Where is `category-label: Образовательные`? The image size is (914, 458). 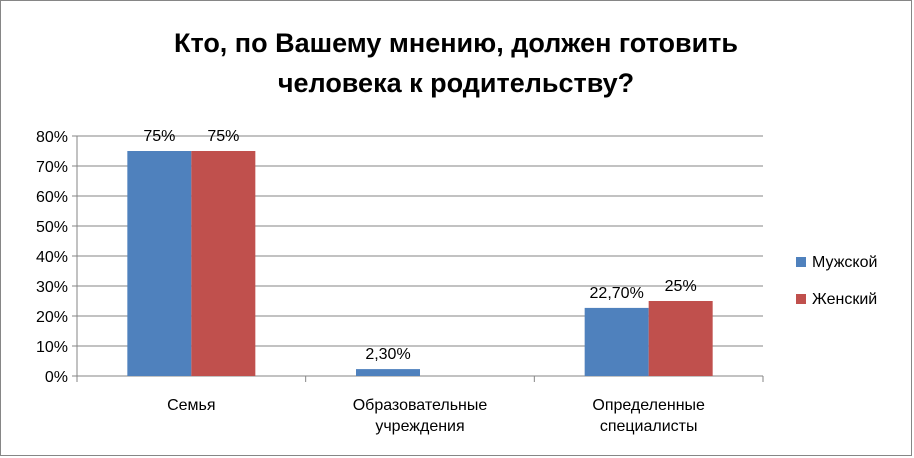
category-label: Образовательные is located at coordinates (420, 405).